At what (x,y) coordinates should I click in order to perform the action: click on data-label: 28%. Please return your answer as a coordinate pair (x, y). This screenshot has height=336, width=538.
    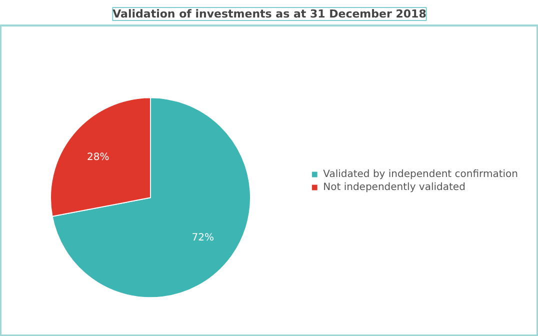
    Looking at the image, I should click on (98, 158).